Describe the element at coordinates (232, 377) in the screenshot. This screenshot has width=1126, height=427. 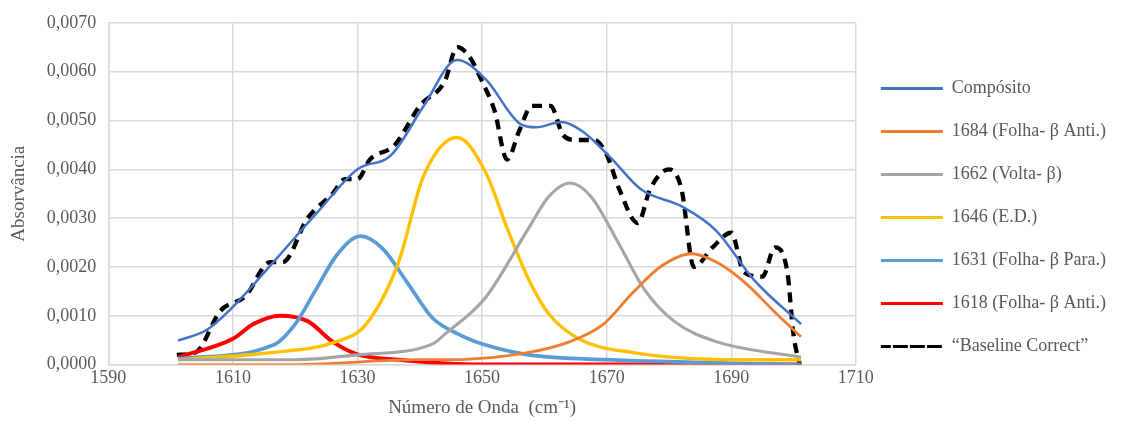
I see `x-tick-label: 1610` at that location.